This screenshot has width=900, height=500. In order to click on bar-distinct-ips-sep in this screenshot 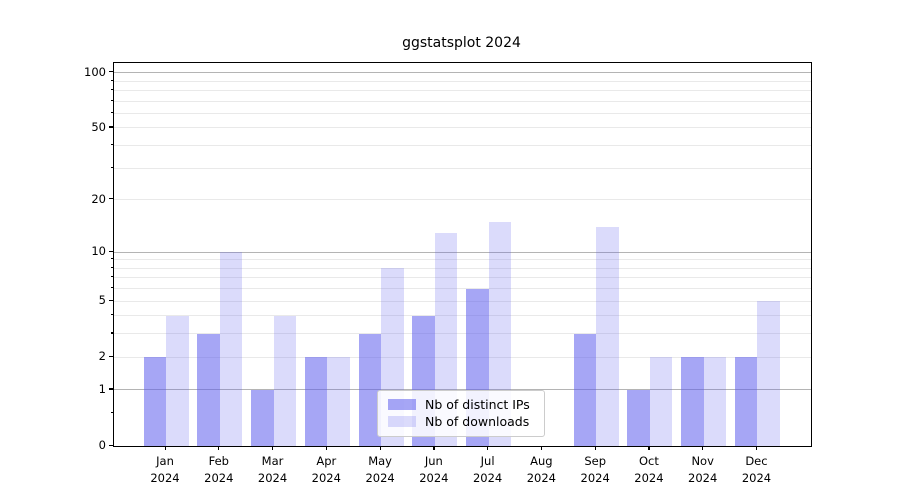, I will do `click(585, 389)`.